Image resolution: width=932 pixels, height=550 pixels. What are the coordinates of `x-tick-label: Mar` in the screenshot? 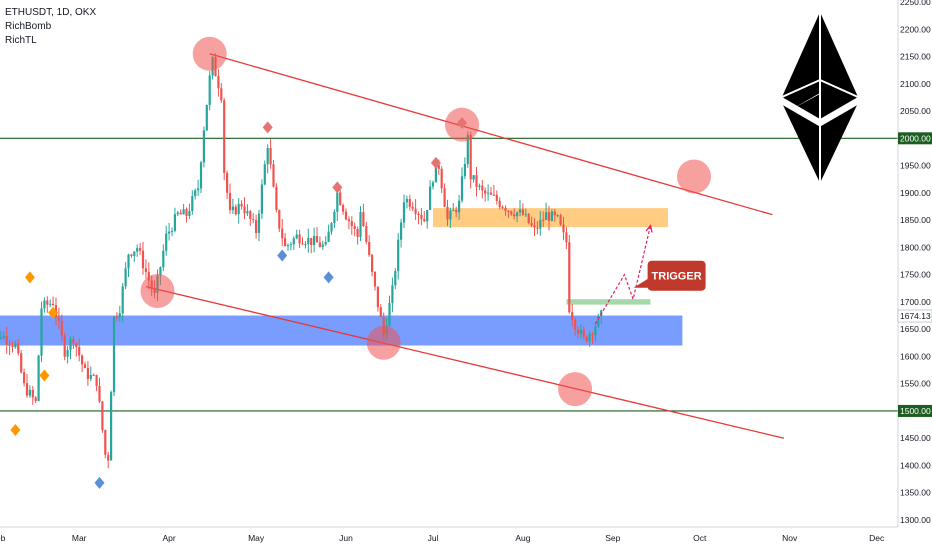 It's located at (79, 538).